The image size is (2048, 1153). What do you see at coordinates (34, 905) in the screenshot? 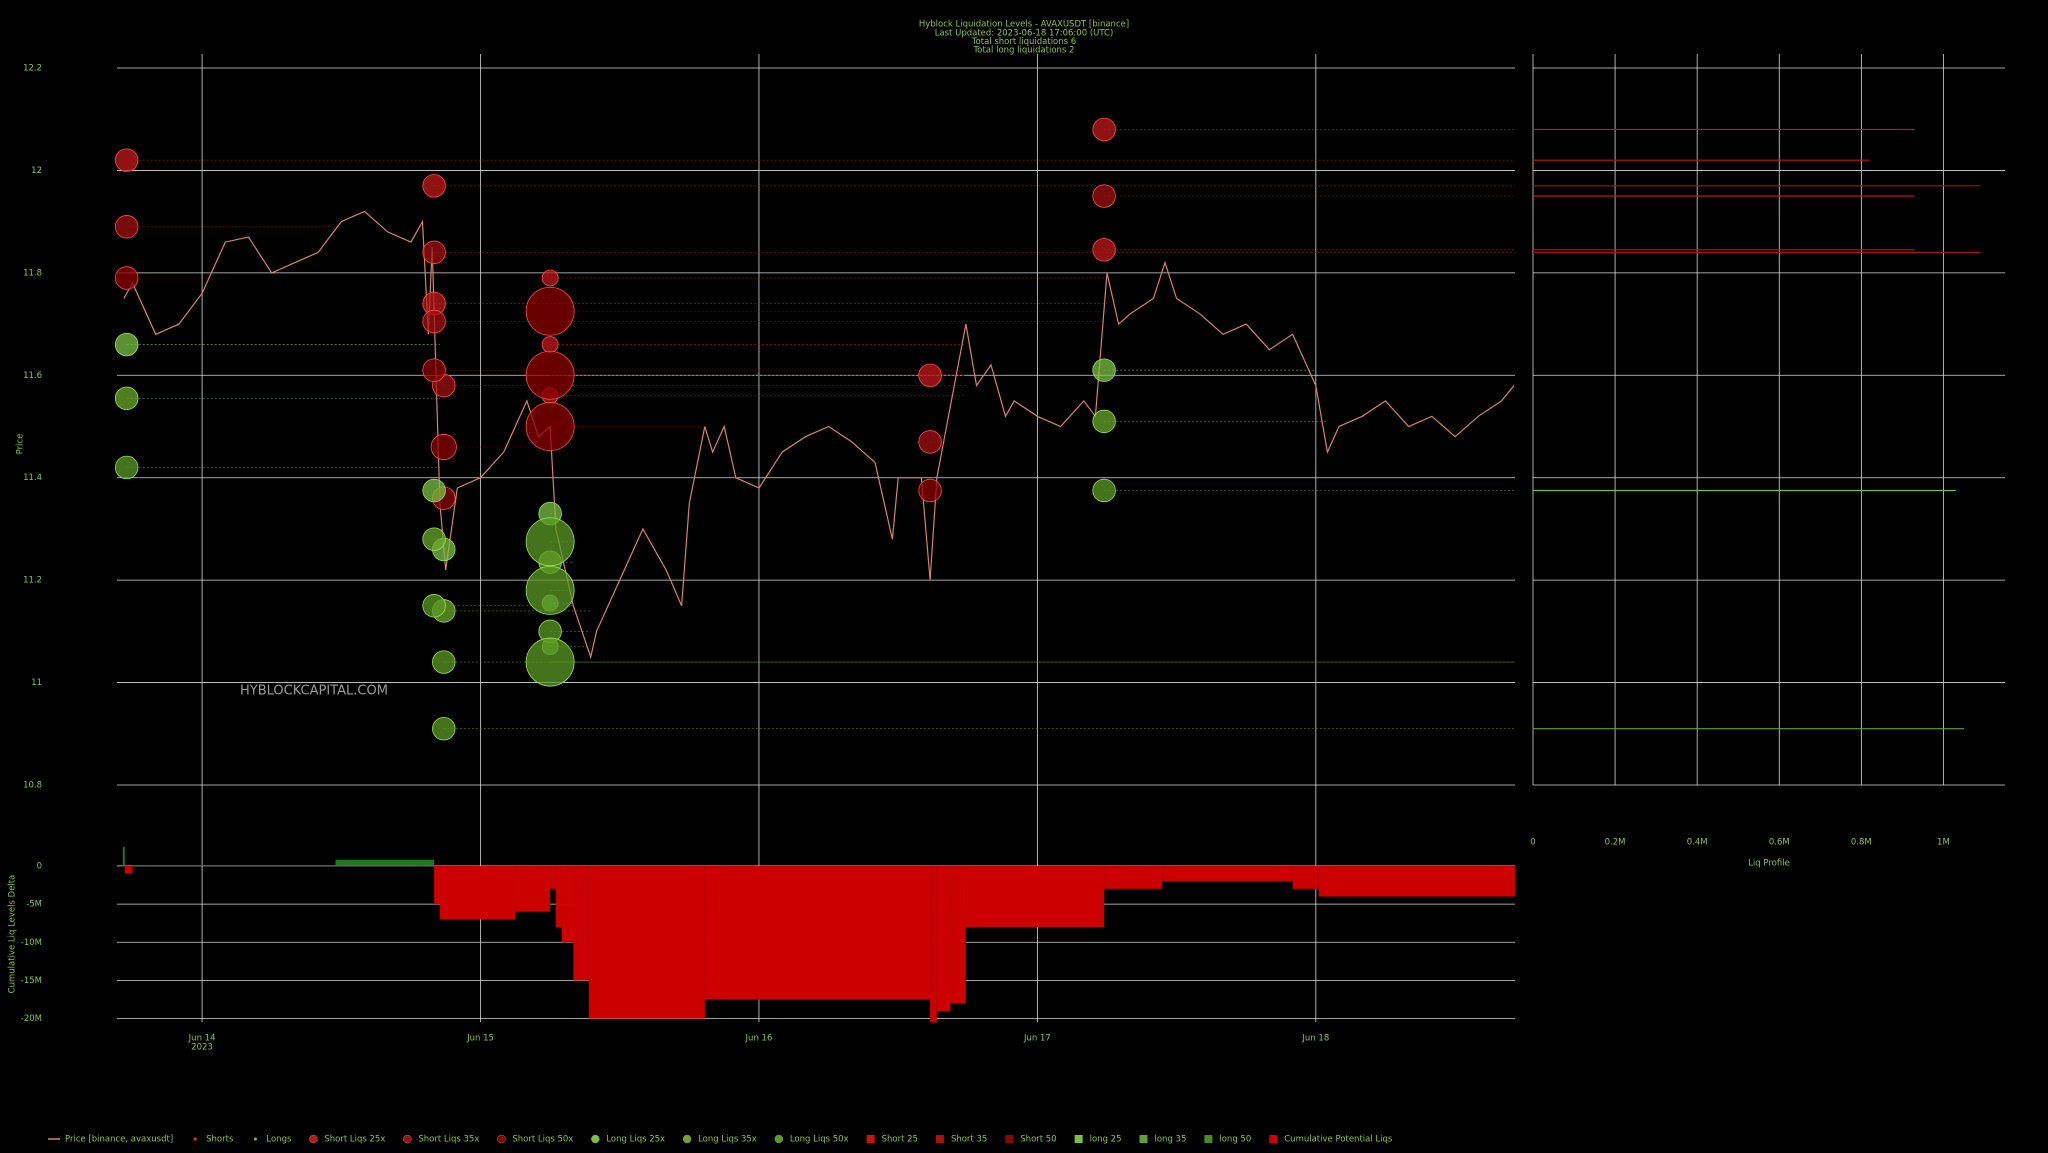
I see `y-tick-label: -5M` at bounding box center [34, 905].